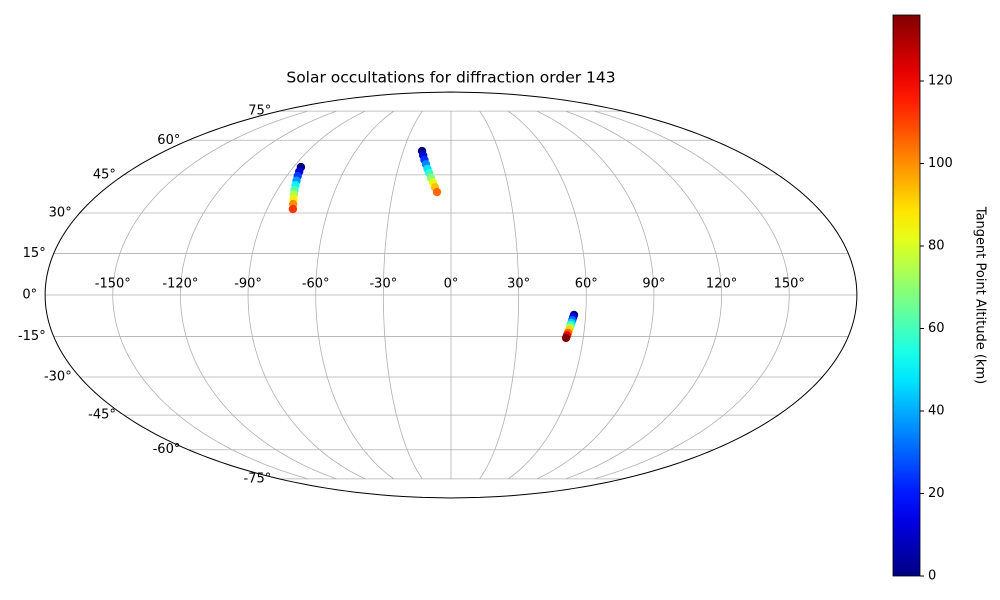 This screenshot has width=1000, height=600. I want to click on colorbar-tick-label: 100, so click(940, 163).